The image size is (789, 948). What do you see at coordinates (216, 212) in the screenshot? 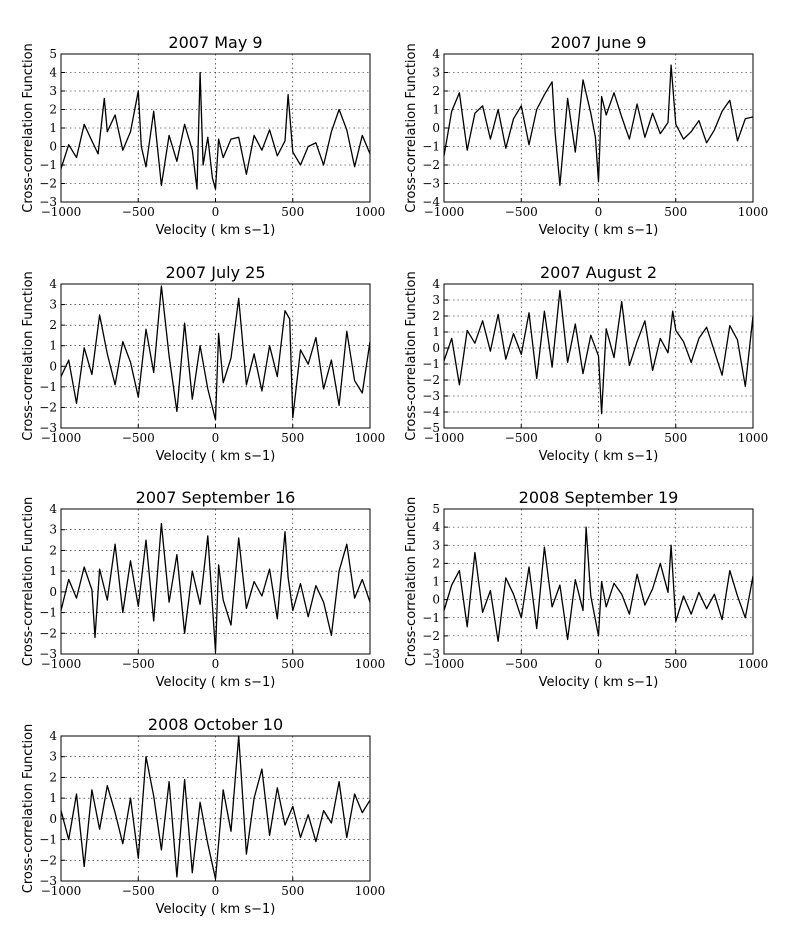
I see `panel-1-x-tick-label: 0` at bounding box center [216, 212].